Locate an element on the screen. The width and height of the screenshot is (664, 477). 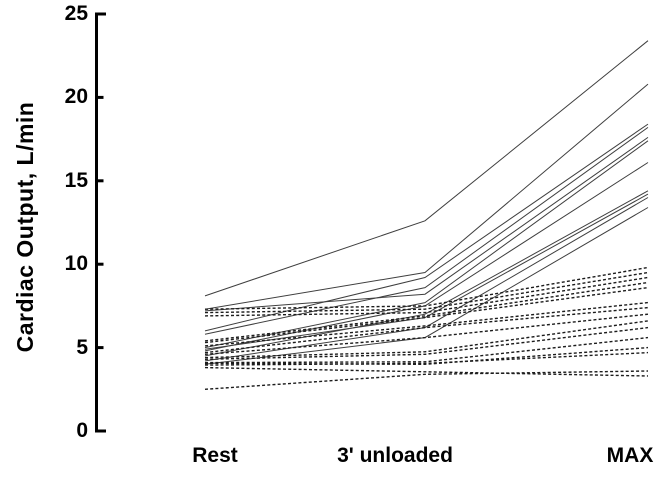
y-tick-label-0: 0 is located at coordinates (82, 430).